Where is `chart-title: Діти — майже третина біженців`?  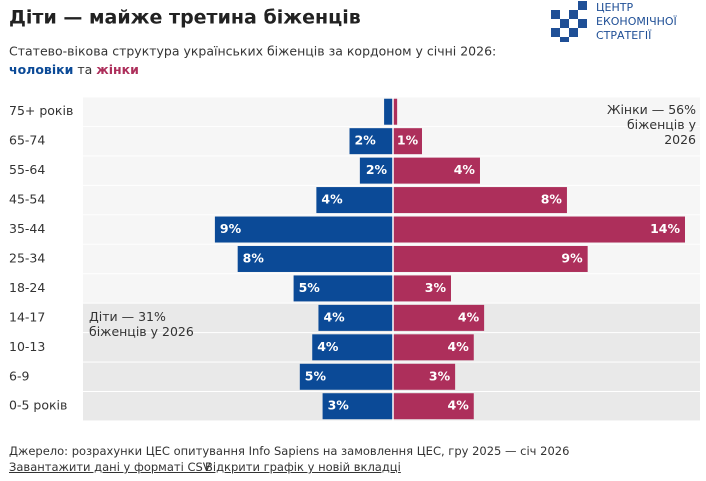 chart-title: Діти — майже третина біженців is located at coordinates (185, 18).